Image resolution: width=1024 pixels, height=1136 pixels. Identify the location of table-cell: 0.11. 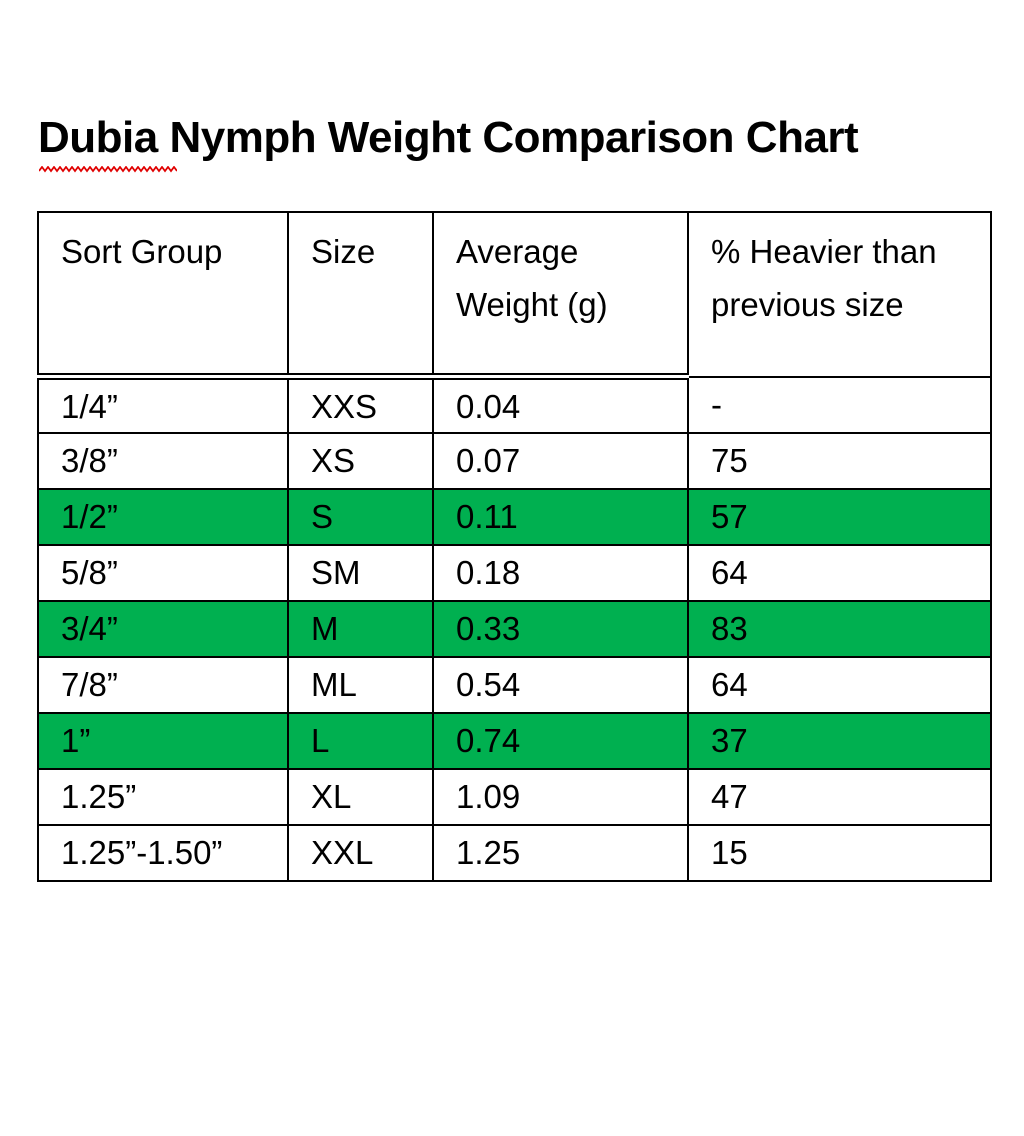
(560, 516).